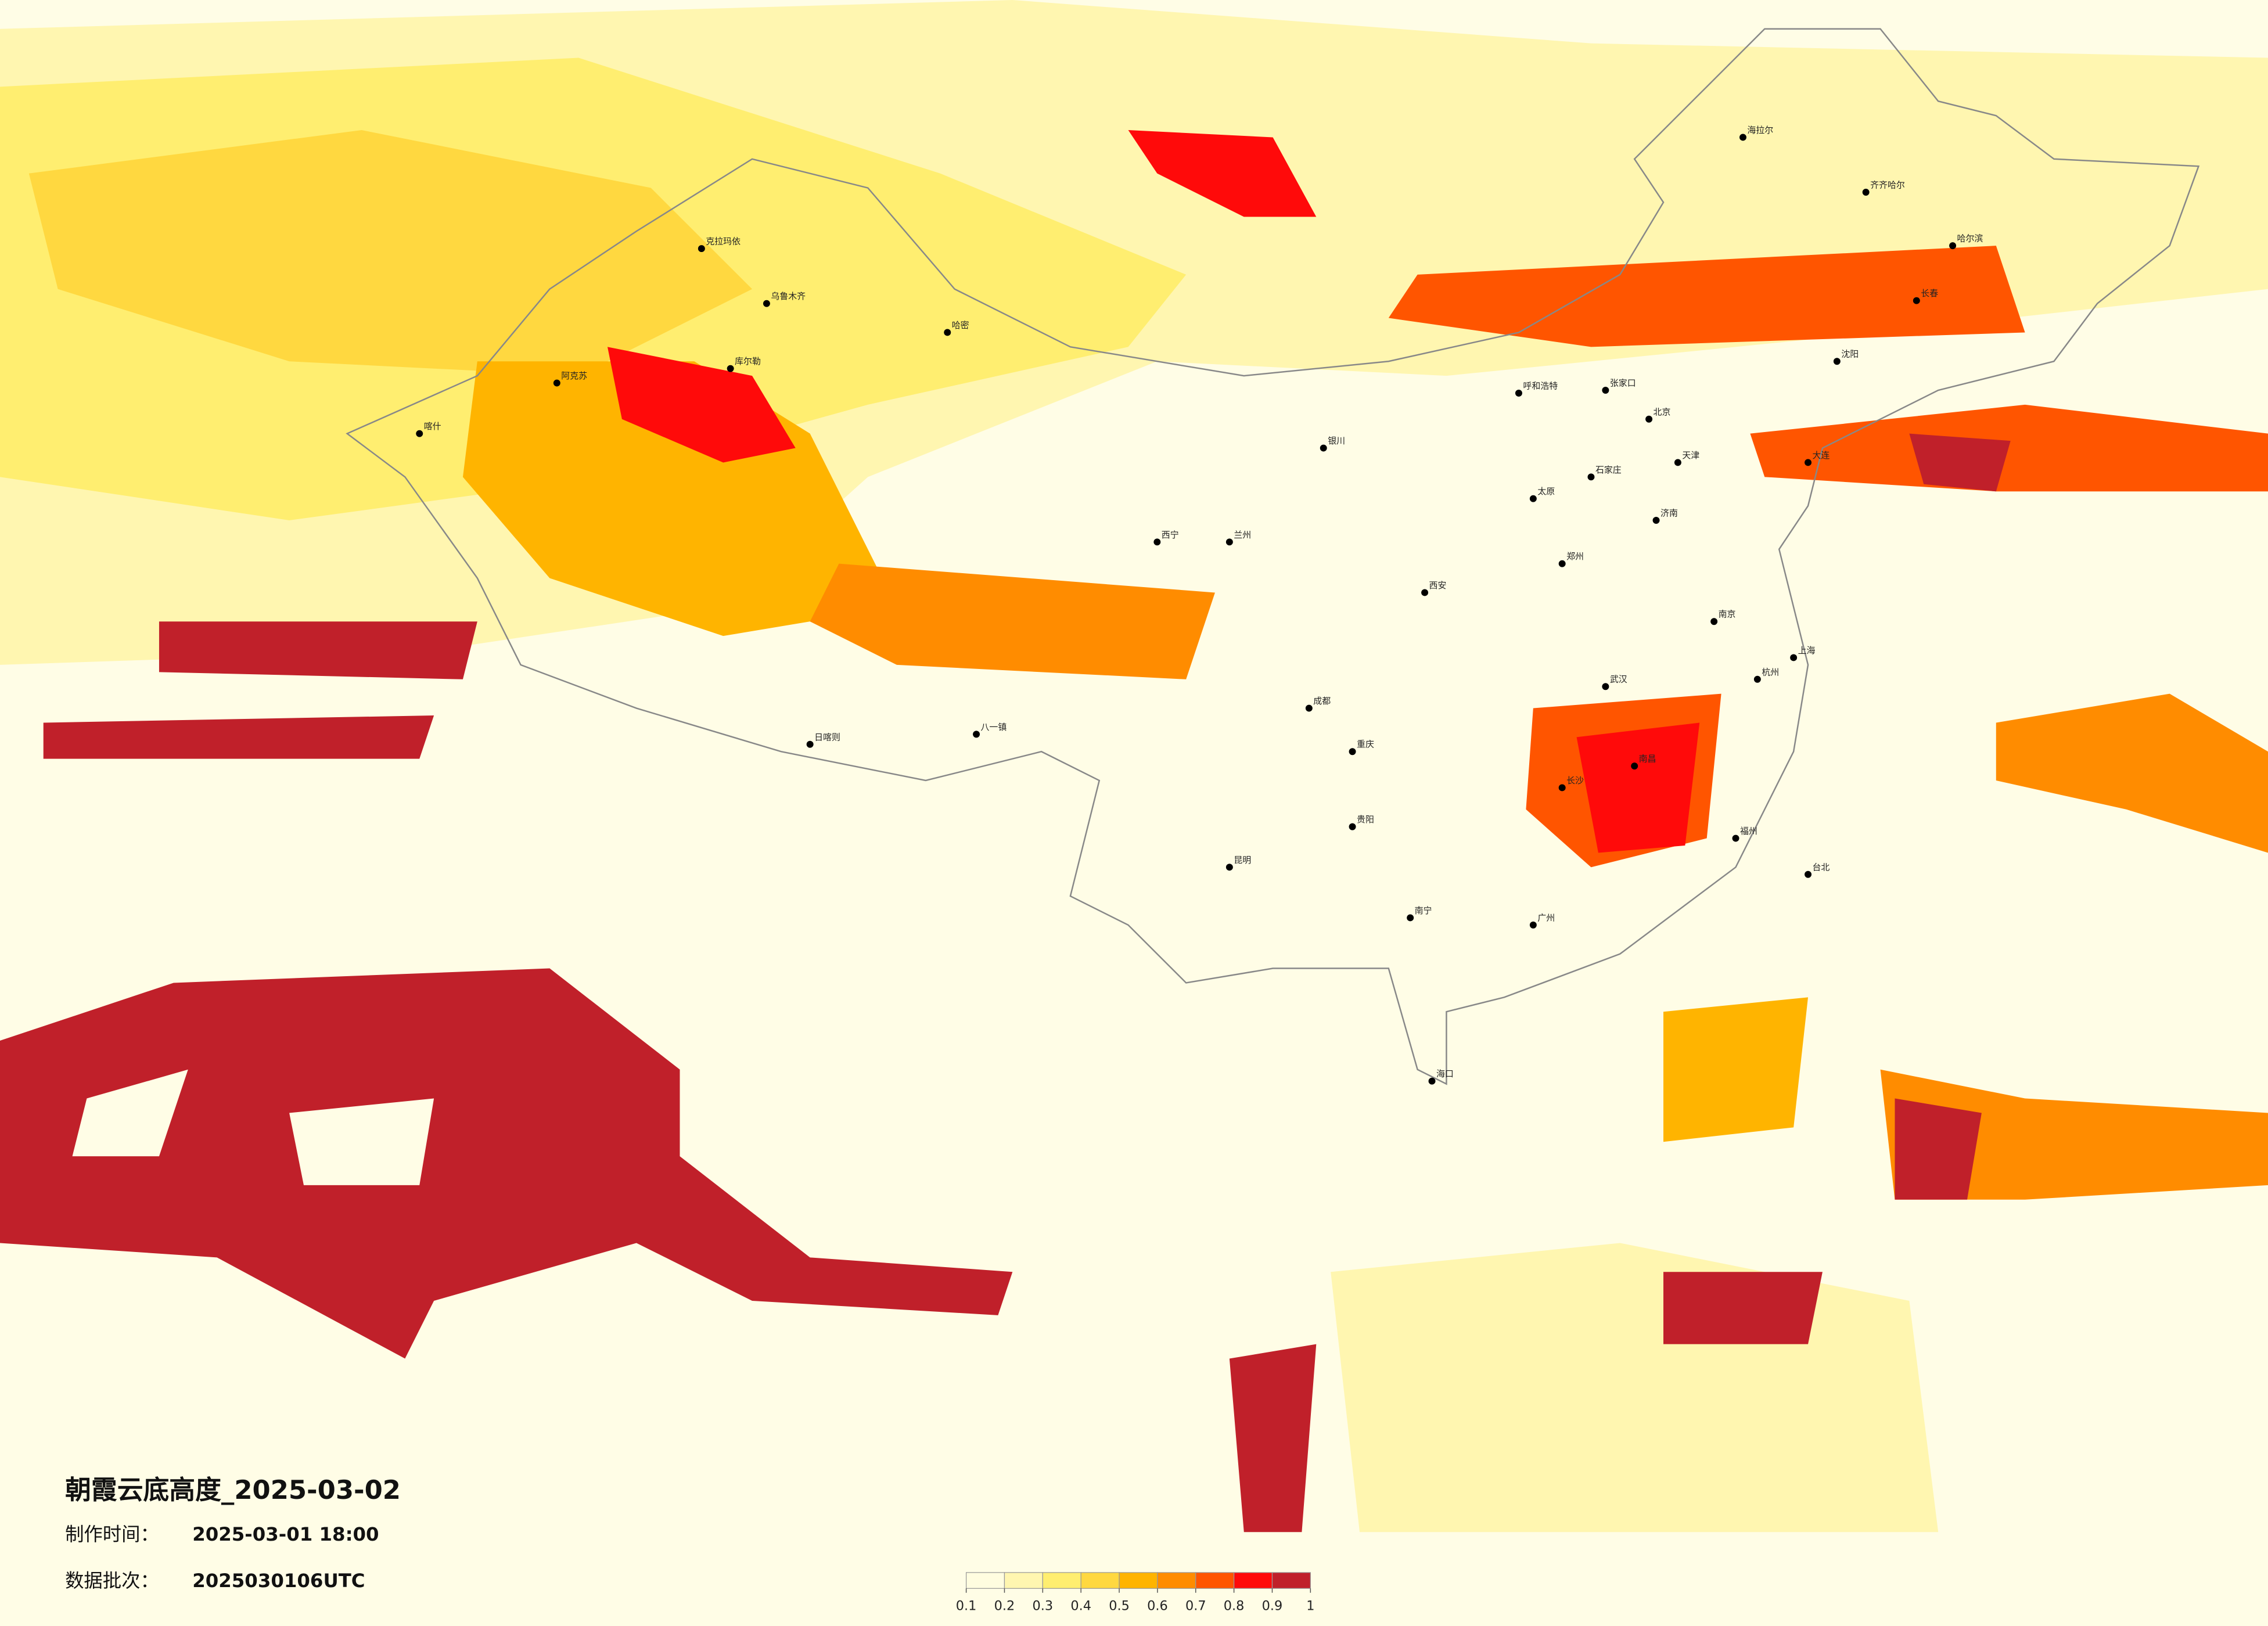 The width and height of the screenshot is (2268, 1626). I want to click on city-label: 长春, so click(1929, 293).